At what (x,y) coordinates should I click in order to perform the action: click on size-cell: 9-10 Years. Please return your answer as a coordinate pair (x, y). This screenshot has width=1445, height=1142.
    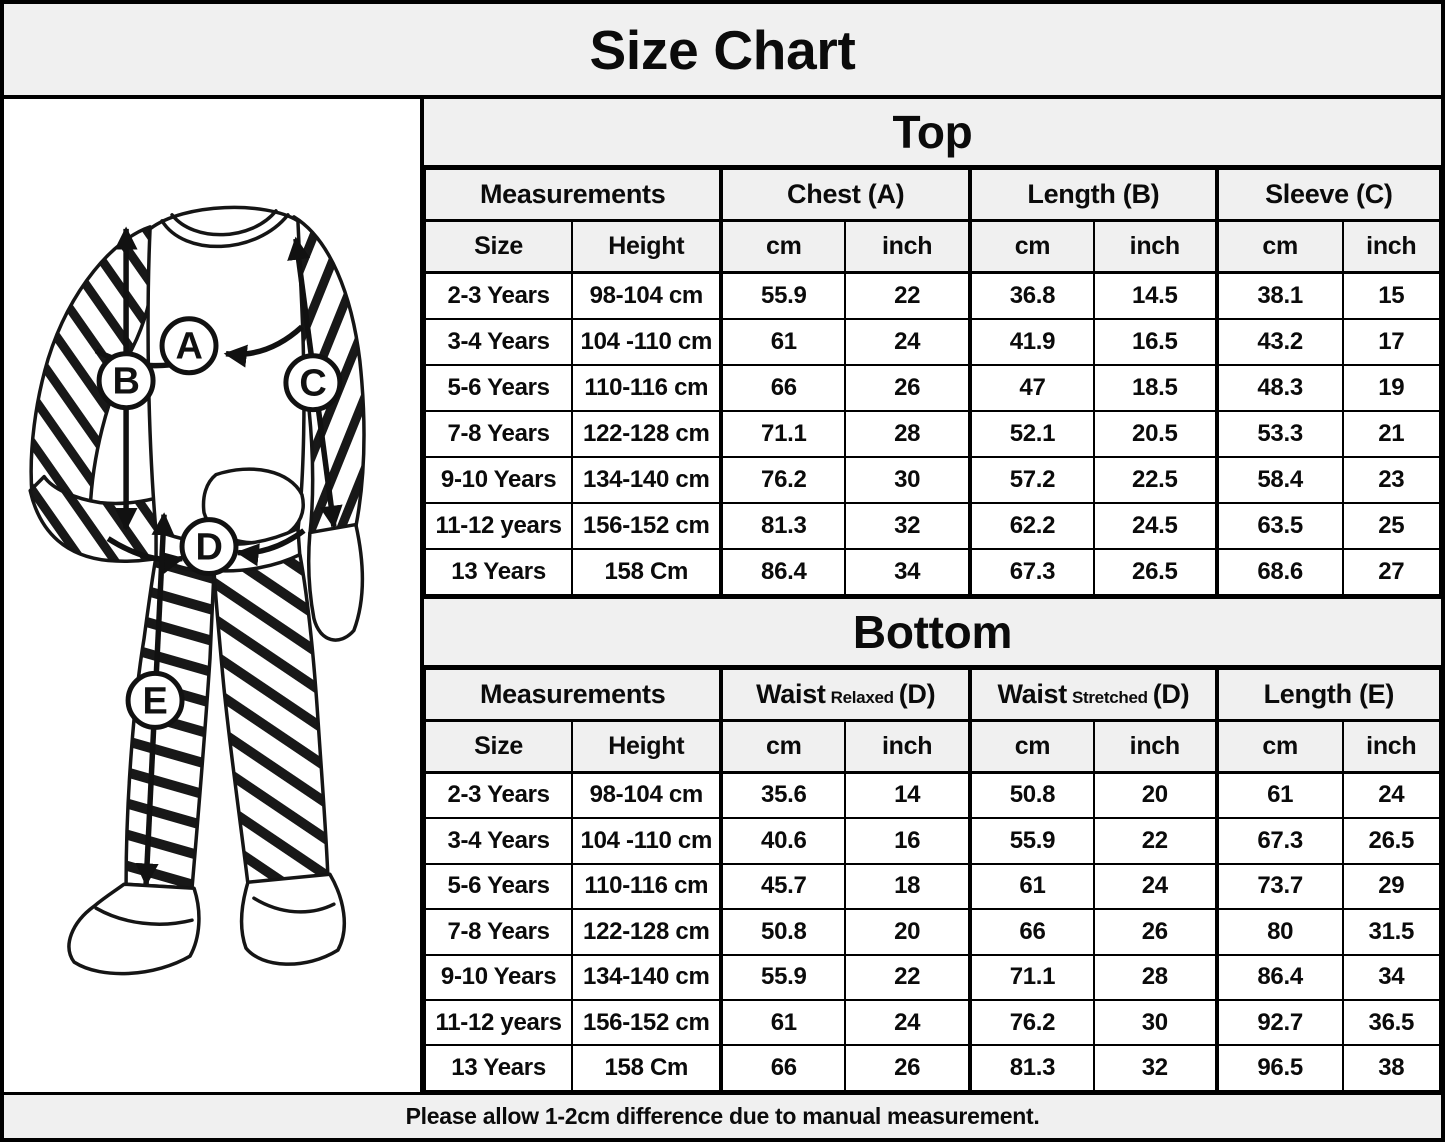
    Looking at the image, I should click on (498, 479).